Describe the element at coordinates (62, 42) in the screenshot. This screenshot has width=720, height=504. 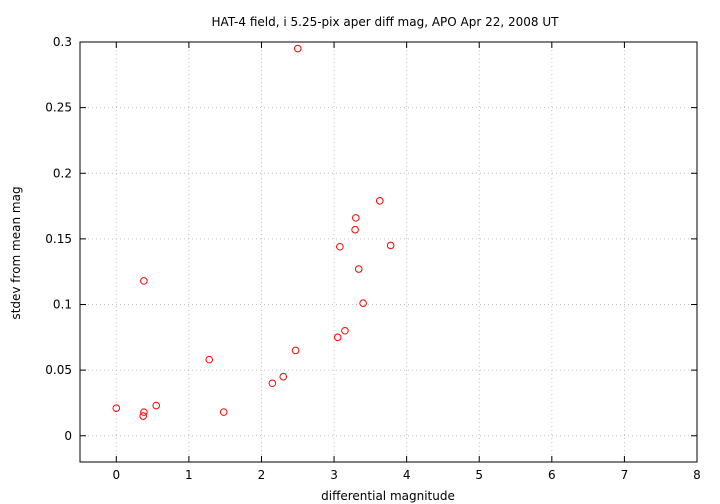
I see `y-tick-label: 0.3` at that location.